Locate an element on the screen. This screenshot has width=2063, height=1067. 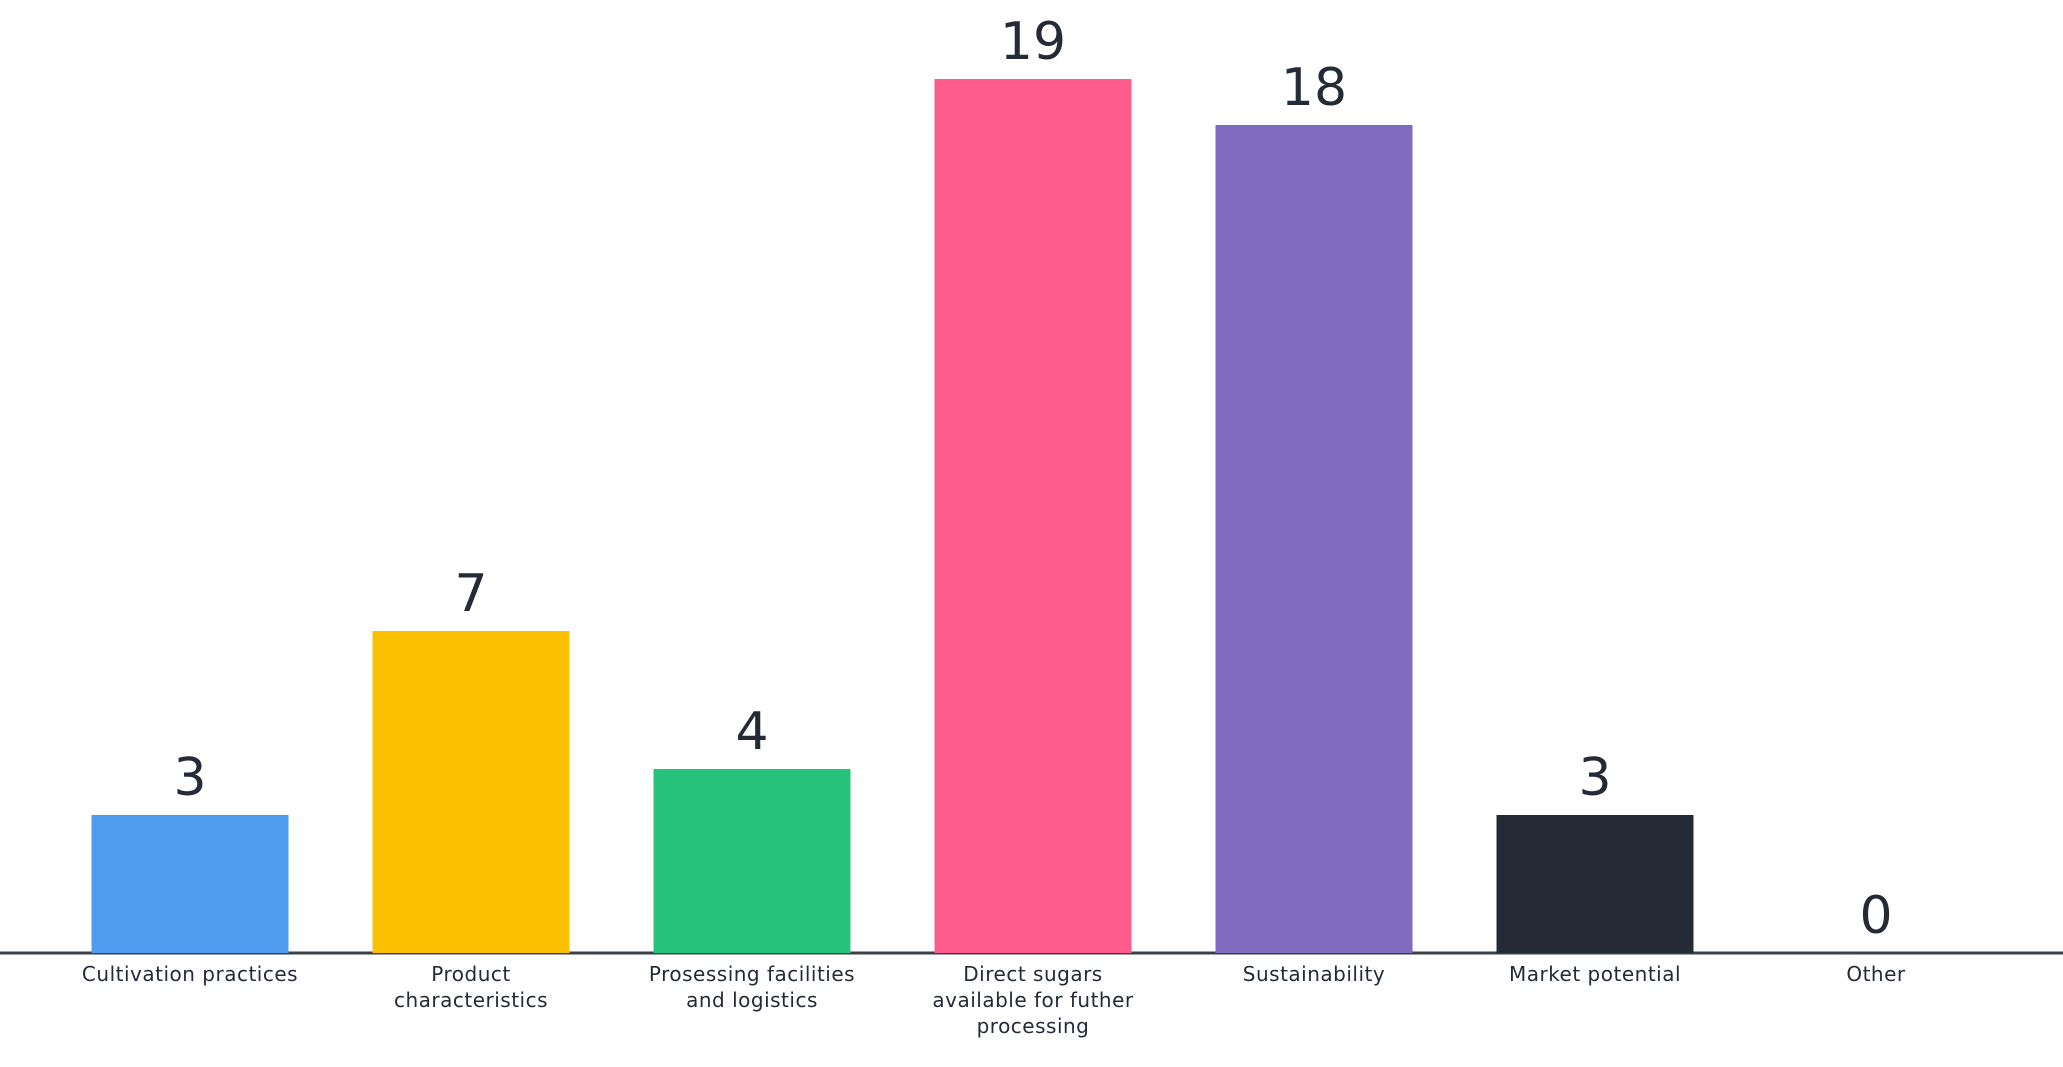
x-tick-label: Sustainability is located at coordinates (1314, 974).